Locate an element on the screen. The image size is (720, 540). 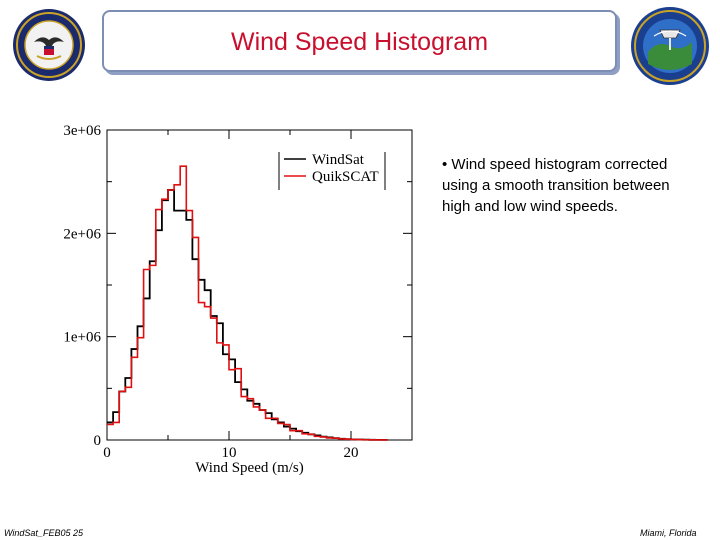
footer-right: Miami, Florida is located at coordinates (668, 533).